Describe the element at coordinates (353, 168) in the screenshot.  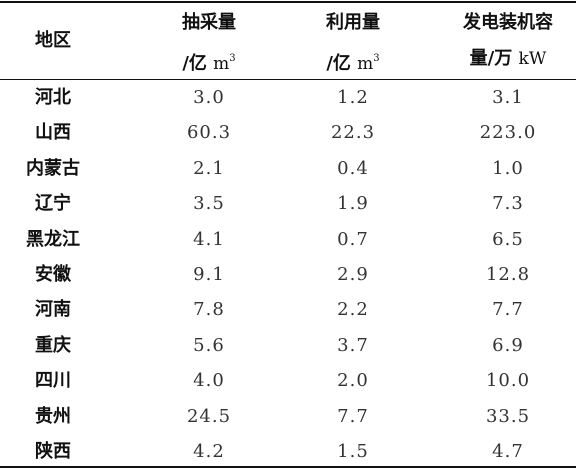
I see `cell-utilization: 0.4` at that location.